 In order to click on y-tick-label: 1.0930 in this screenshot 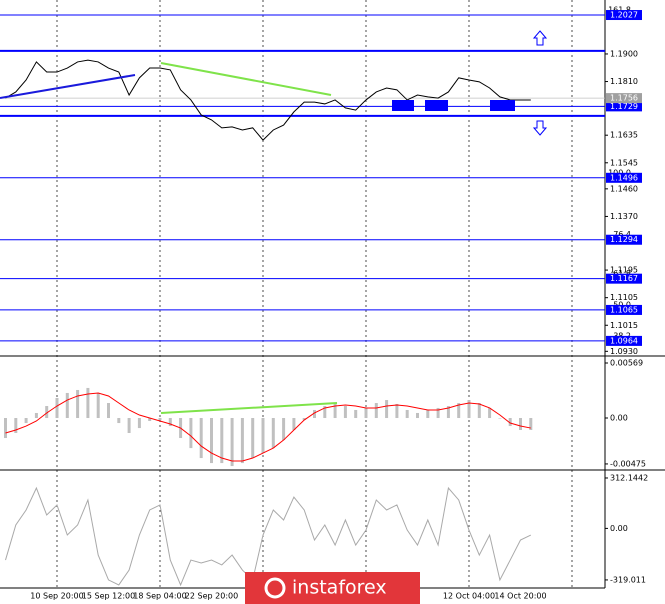, I will do `click(624, 351)`.